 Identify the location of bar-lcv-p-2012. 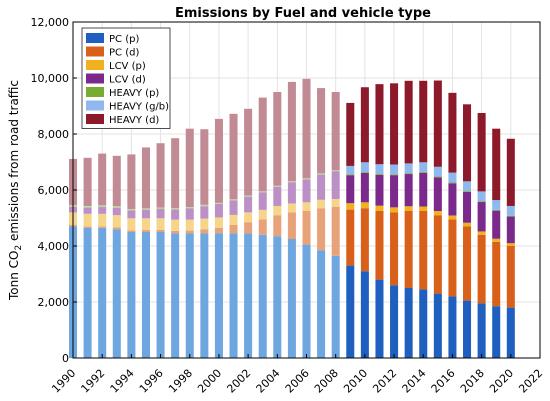
(394, 210).